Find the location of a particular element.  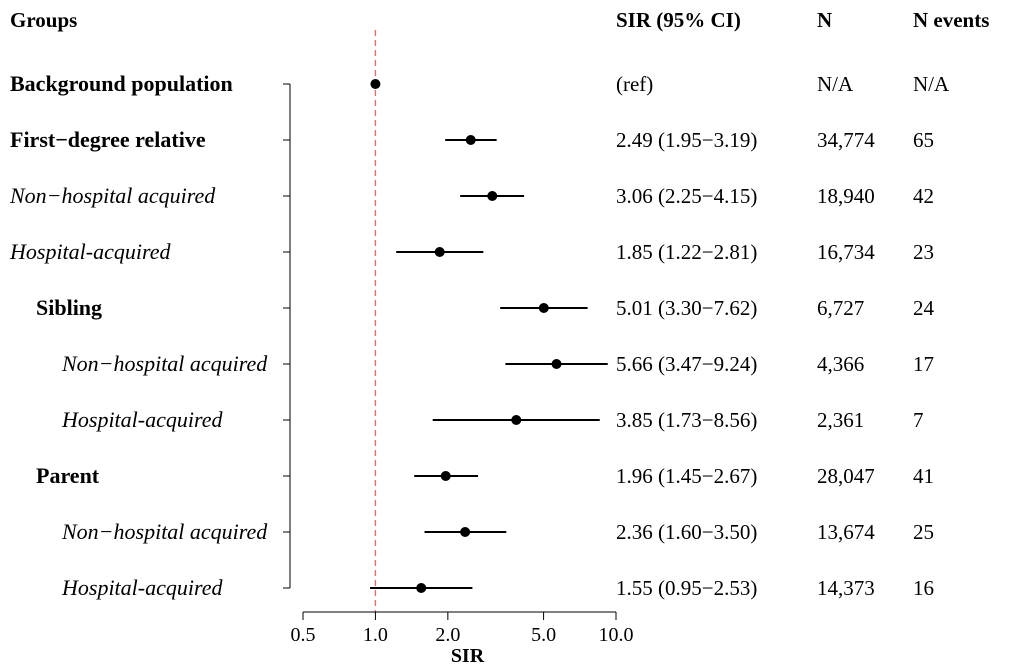

header-groups: Groups is located at coordinates (43, 20).